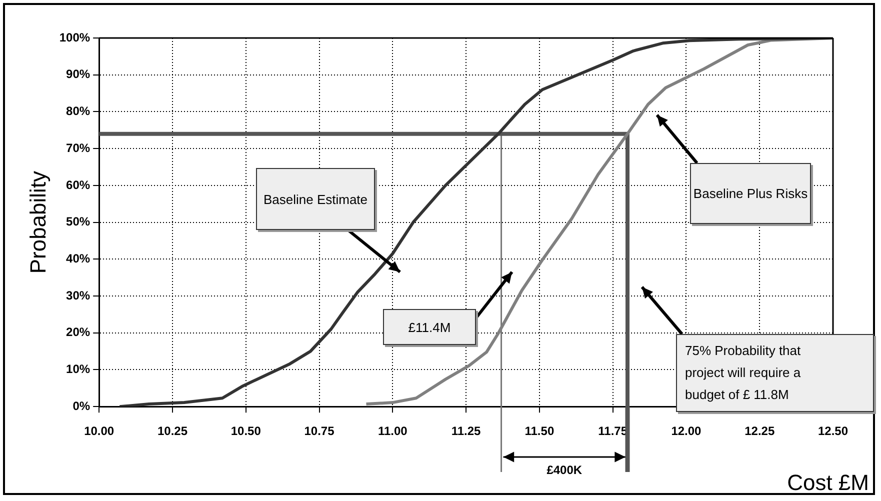 The width and height of the screenshot is (881, 501). I want to click on annotation: Baseline Estimate, so click(315, 199).